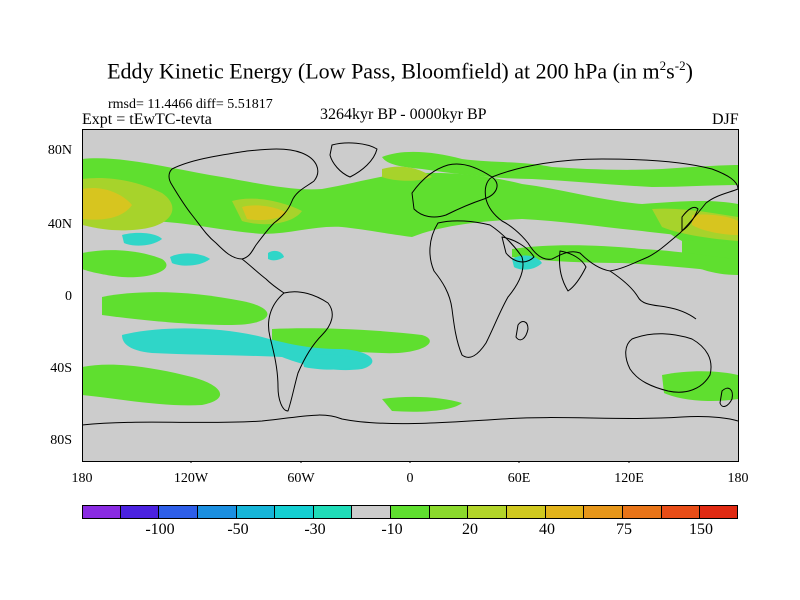  Describe the element at coordinates (238, 529) in the screenshot. I see `colorbar-label: -50` at that location.